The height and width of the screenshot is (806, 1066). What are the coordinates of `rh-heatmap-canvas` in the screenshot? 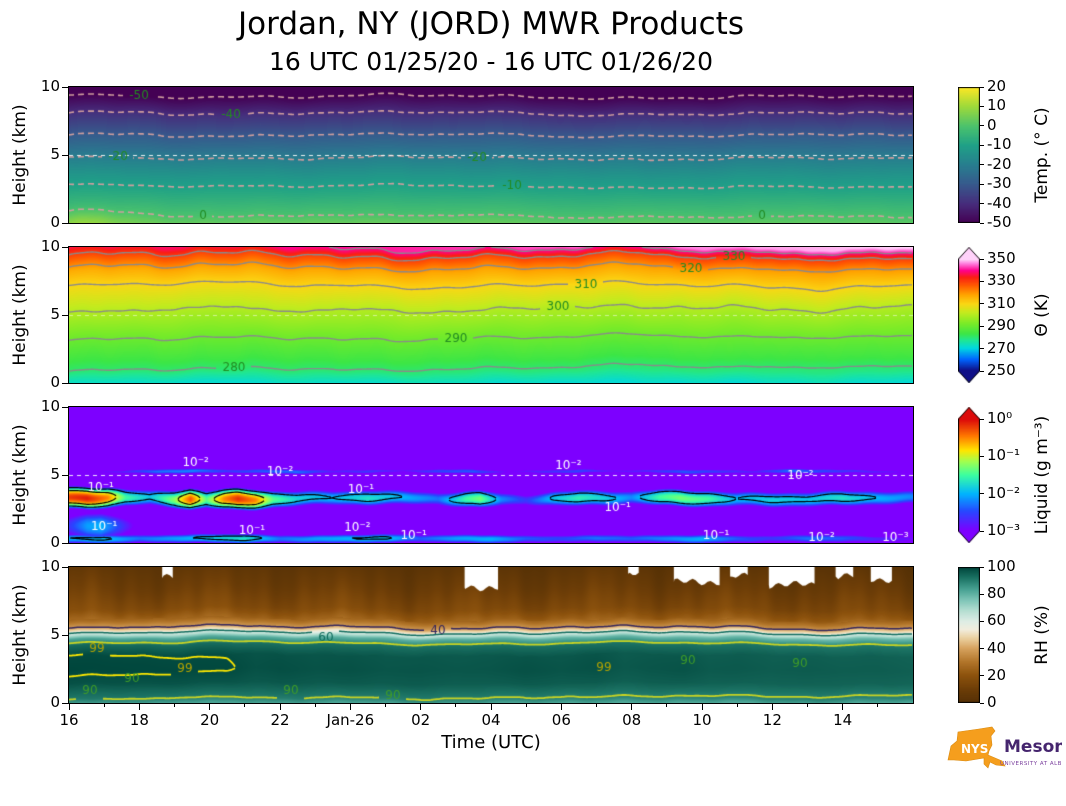 It's located at (491, 635).